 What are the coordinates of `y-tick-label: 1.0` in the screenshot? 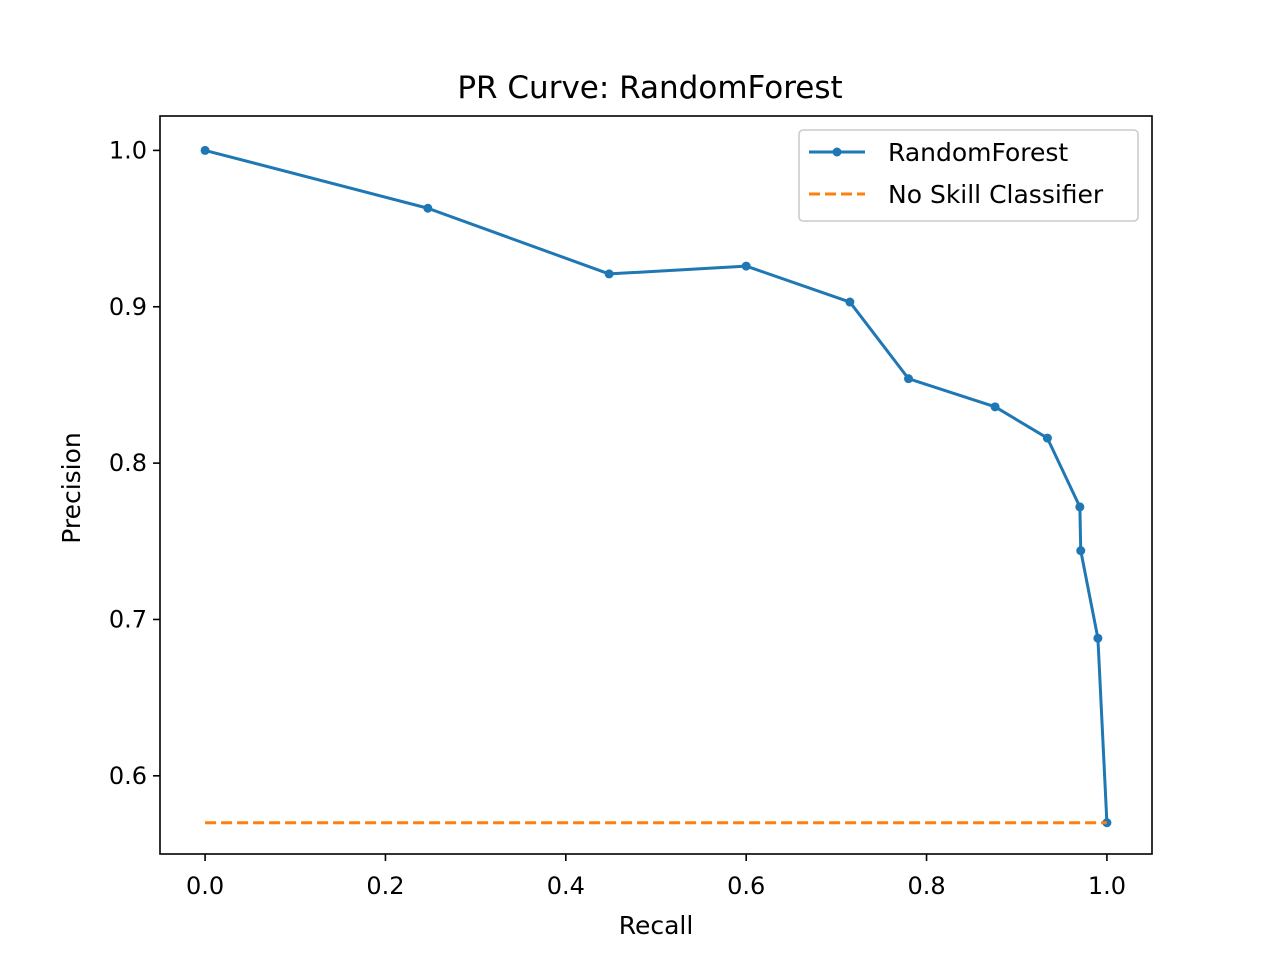 It's located at (128, 150).